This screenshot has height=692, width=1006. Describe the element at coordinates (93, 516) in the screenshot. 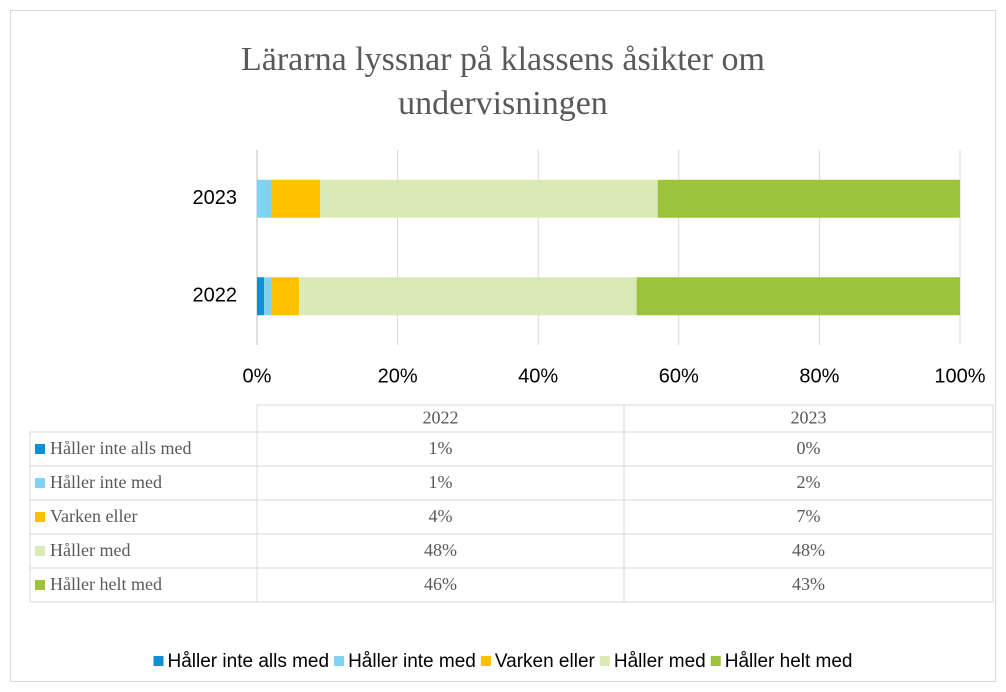

I see `table-row-label: Varken eller` at that location.